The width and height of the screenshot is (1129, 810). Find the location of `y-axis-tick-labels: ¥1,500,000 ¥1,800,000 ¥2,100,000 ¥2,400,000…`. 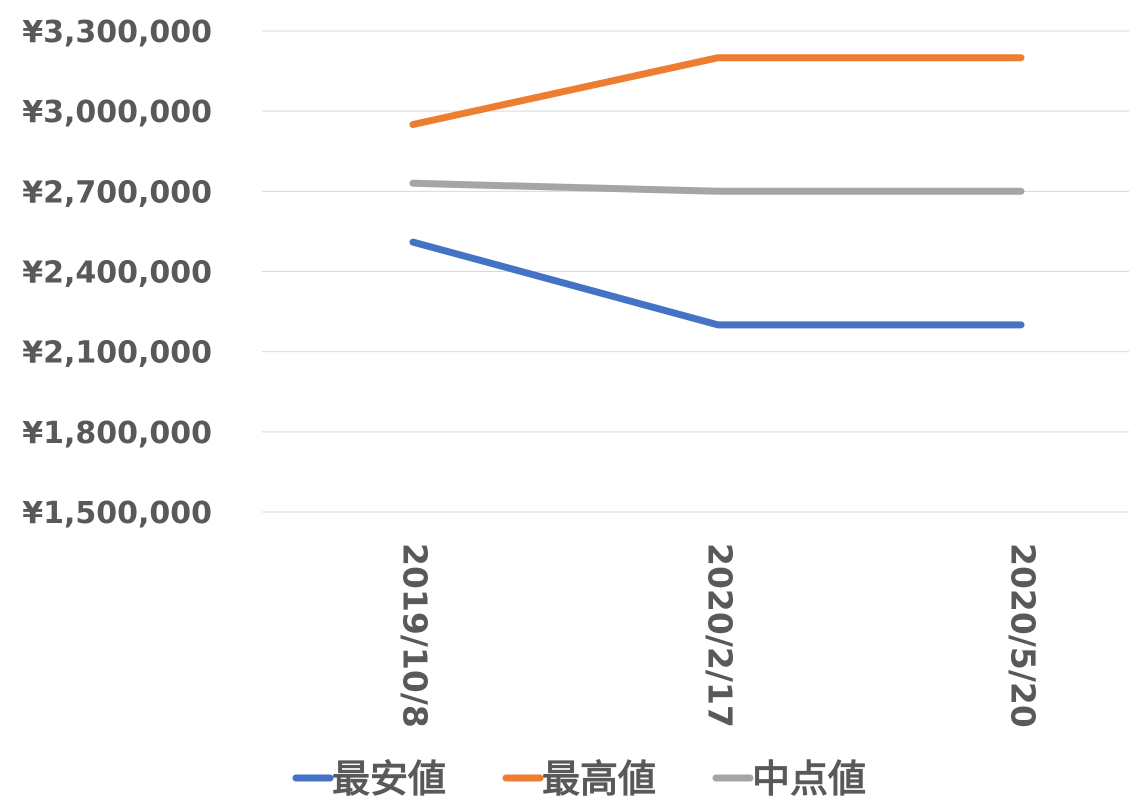

y-axis-tick-labels: ¥1,500,000 ¥1,800,000 ¥2,100,000 ¥2,400,000… is located at coordinates (117, 273).